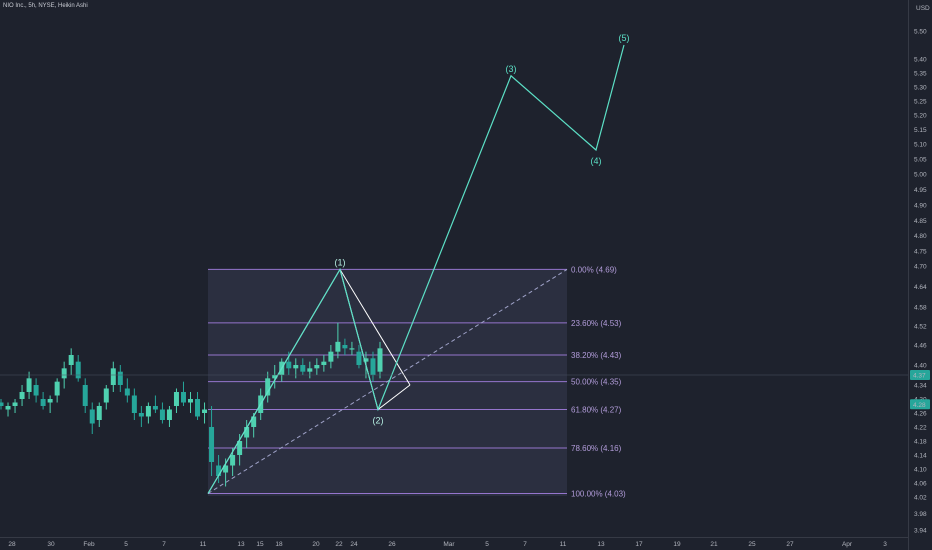 Image resolution: width=932 pixels, height=550 pixels. Describe the element at coordinates (920, 236) in the screenshot. I see `y-tick-label: 4.80` at that location.